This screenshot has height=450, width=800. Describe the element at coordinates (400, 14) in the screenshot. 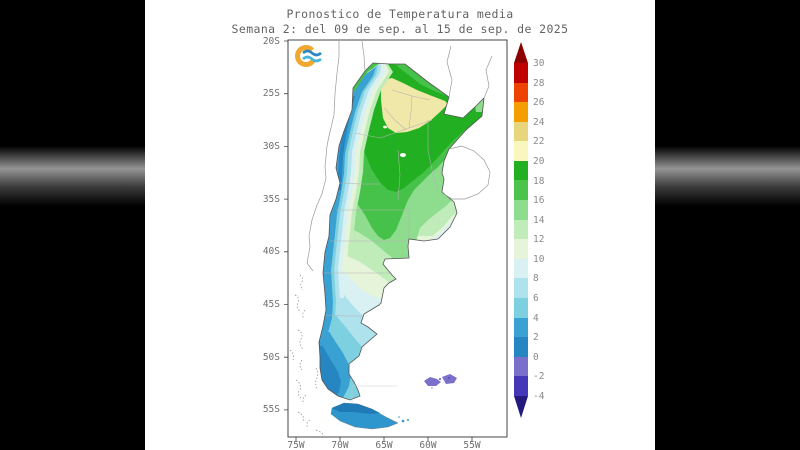

I see `chart-title: Pronostico de Temperatura media` at that location.